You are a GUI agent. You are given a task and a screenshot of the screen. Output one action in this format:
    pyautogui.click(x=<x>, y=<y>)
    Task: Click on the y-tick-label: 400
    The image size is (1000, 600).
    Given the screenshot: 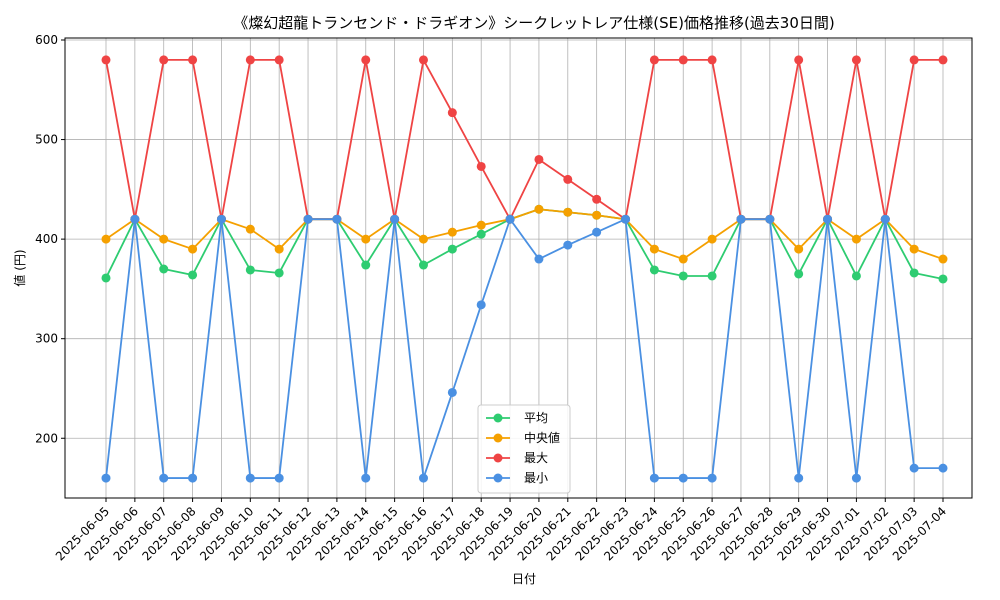 What is the action you would take?
    pyautogui.click(x=46, y=239)
    